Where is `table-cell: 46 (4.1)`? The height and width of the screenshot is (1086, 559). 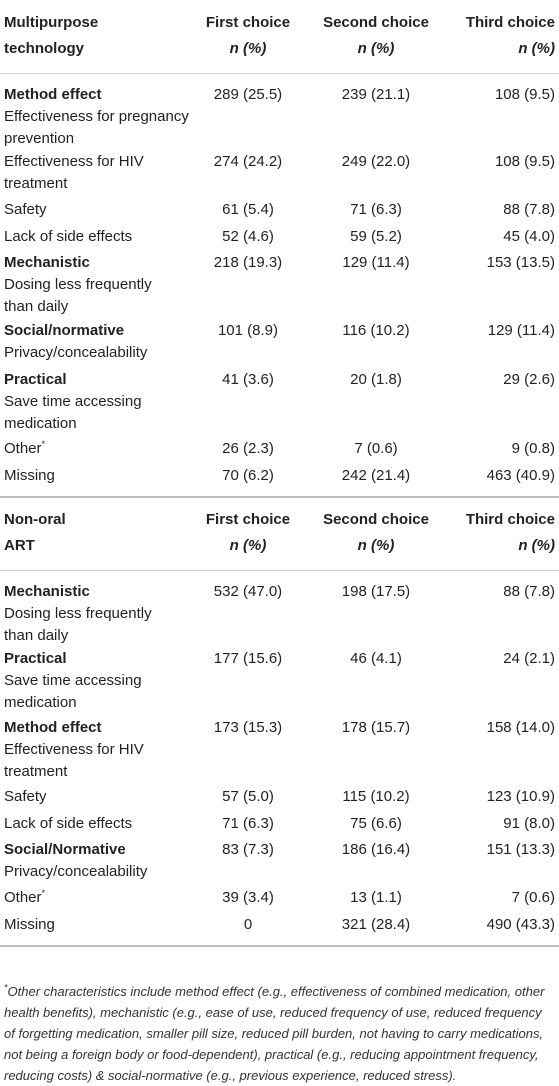
table-cell: 46 (4.1) is located at coordinates (376, 658).